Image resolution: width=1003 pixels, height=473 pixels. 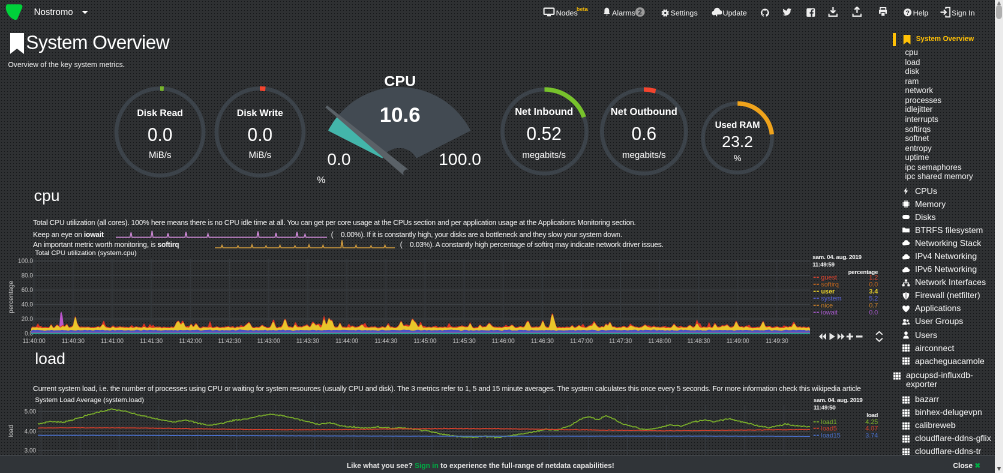 I want to click on svg-text: nice, so click(x=827, y=306).